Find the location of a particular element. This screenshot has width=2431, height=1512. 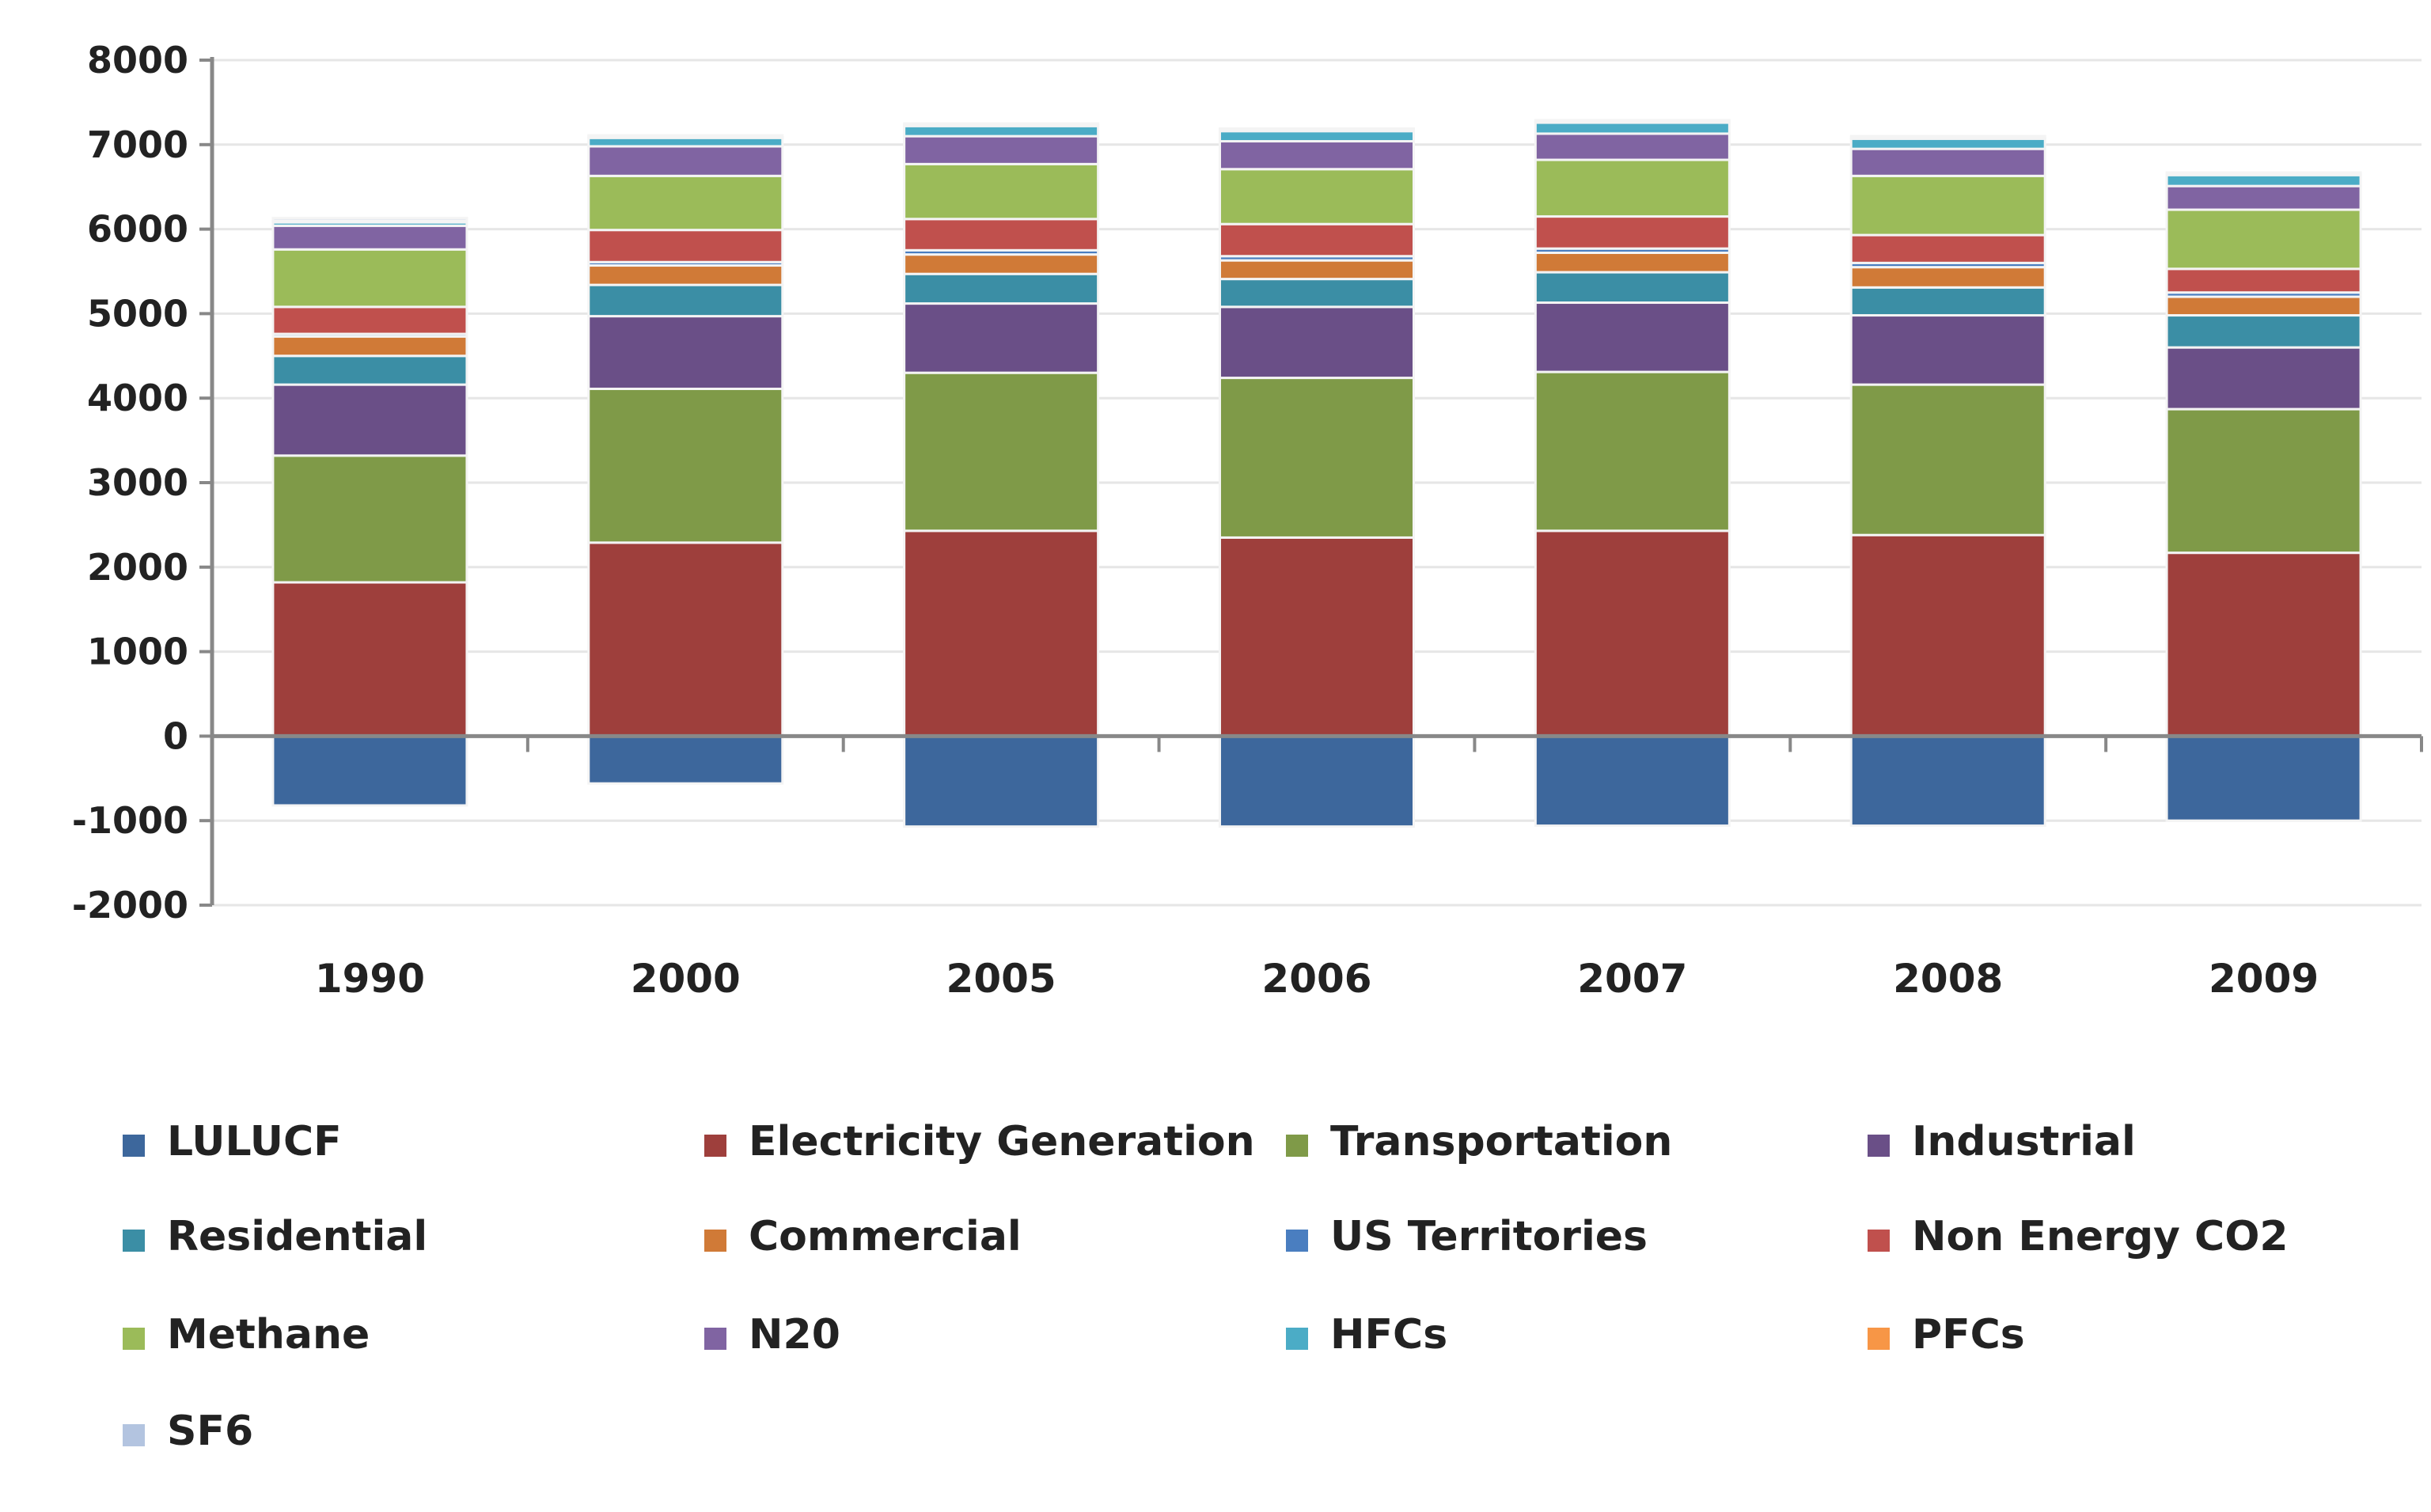

bar-segment-methane-1990 is located at coordinates (369, 278).